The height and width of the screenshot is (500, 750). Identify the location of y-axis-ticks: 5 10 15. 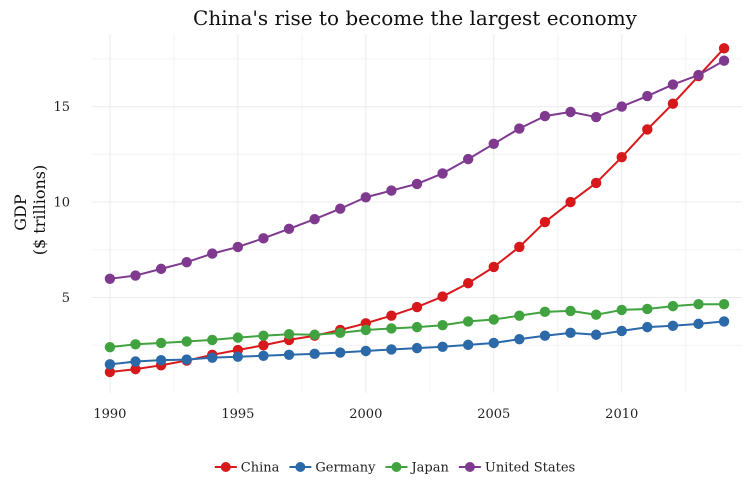
(61, 203).